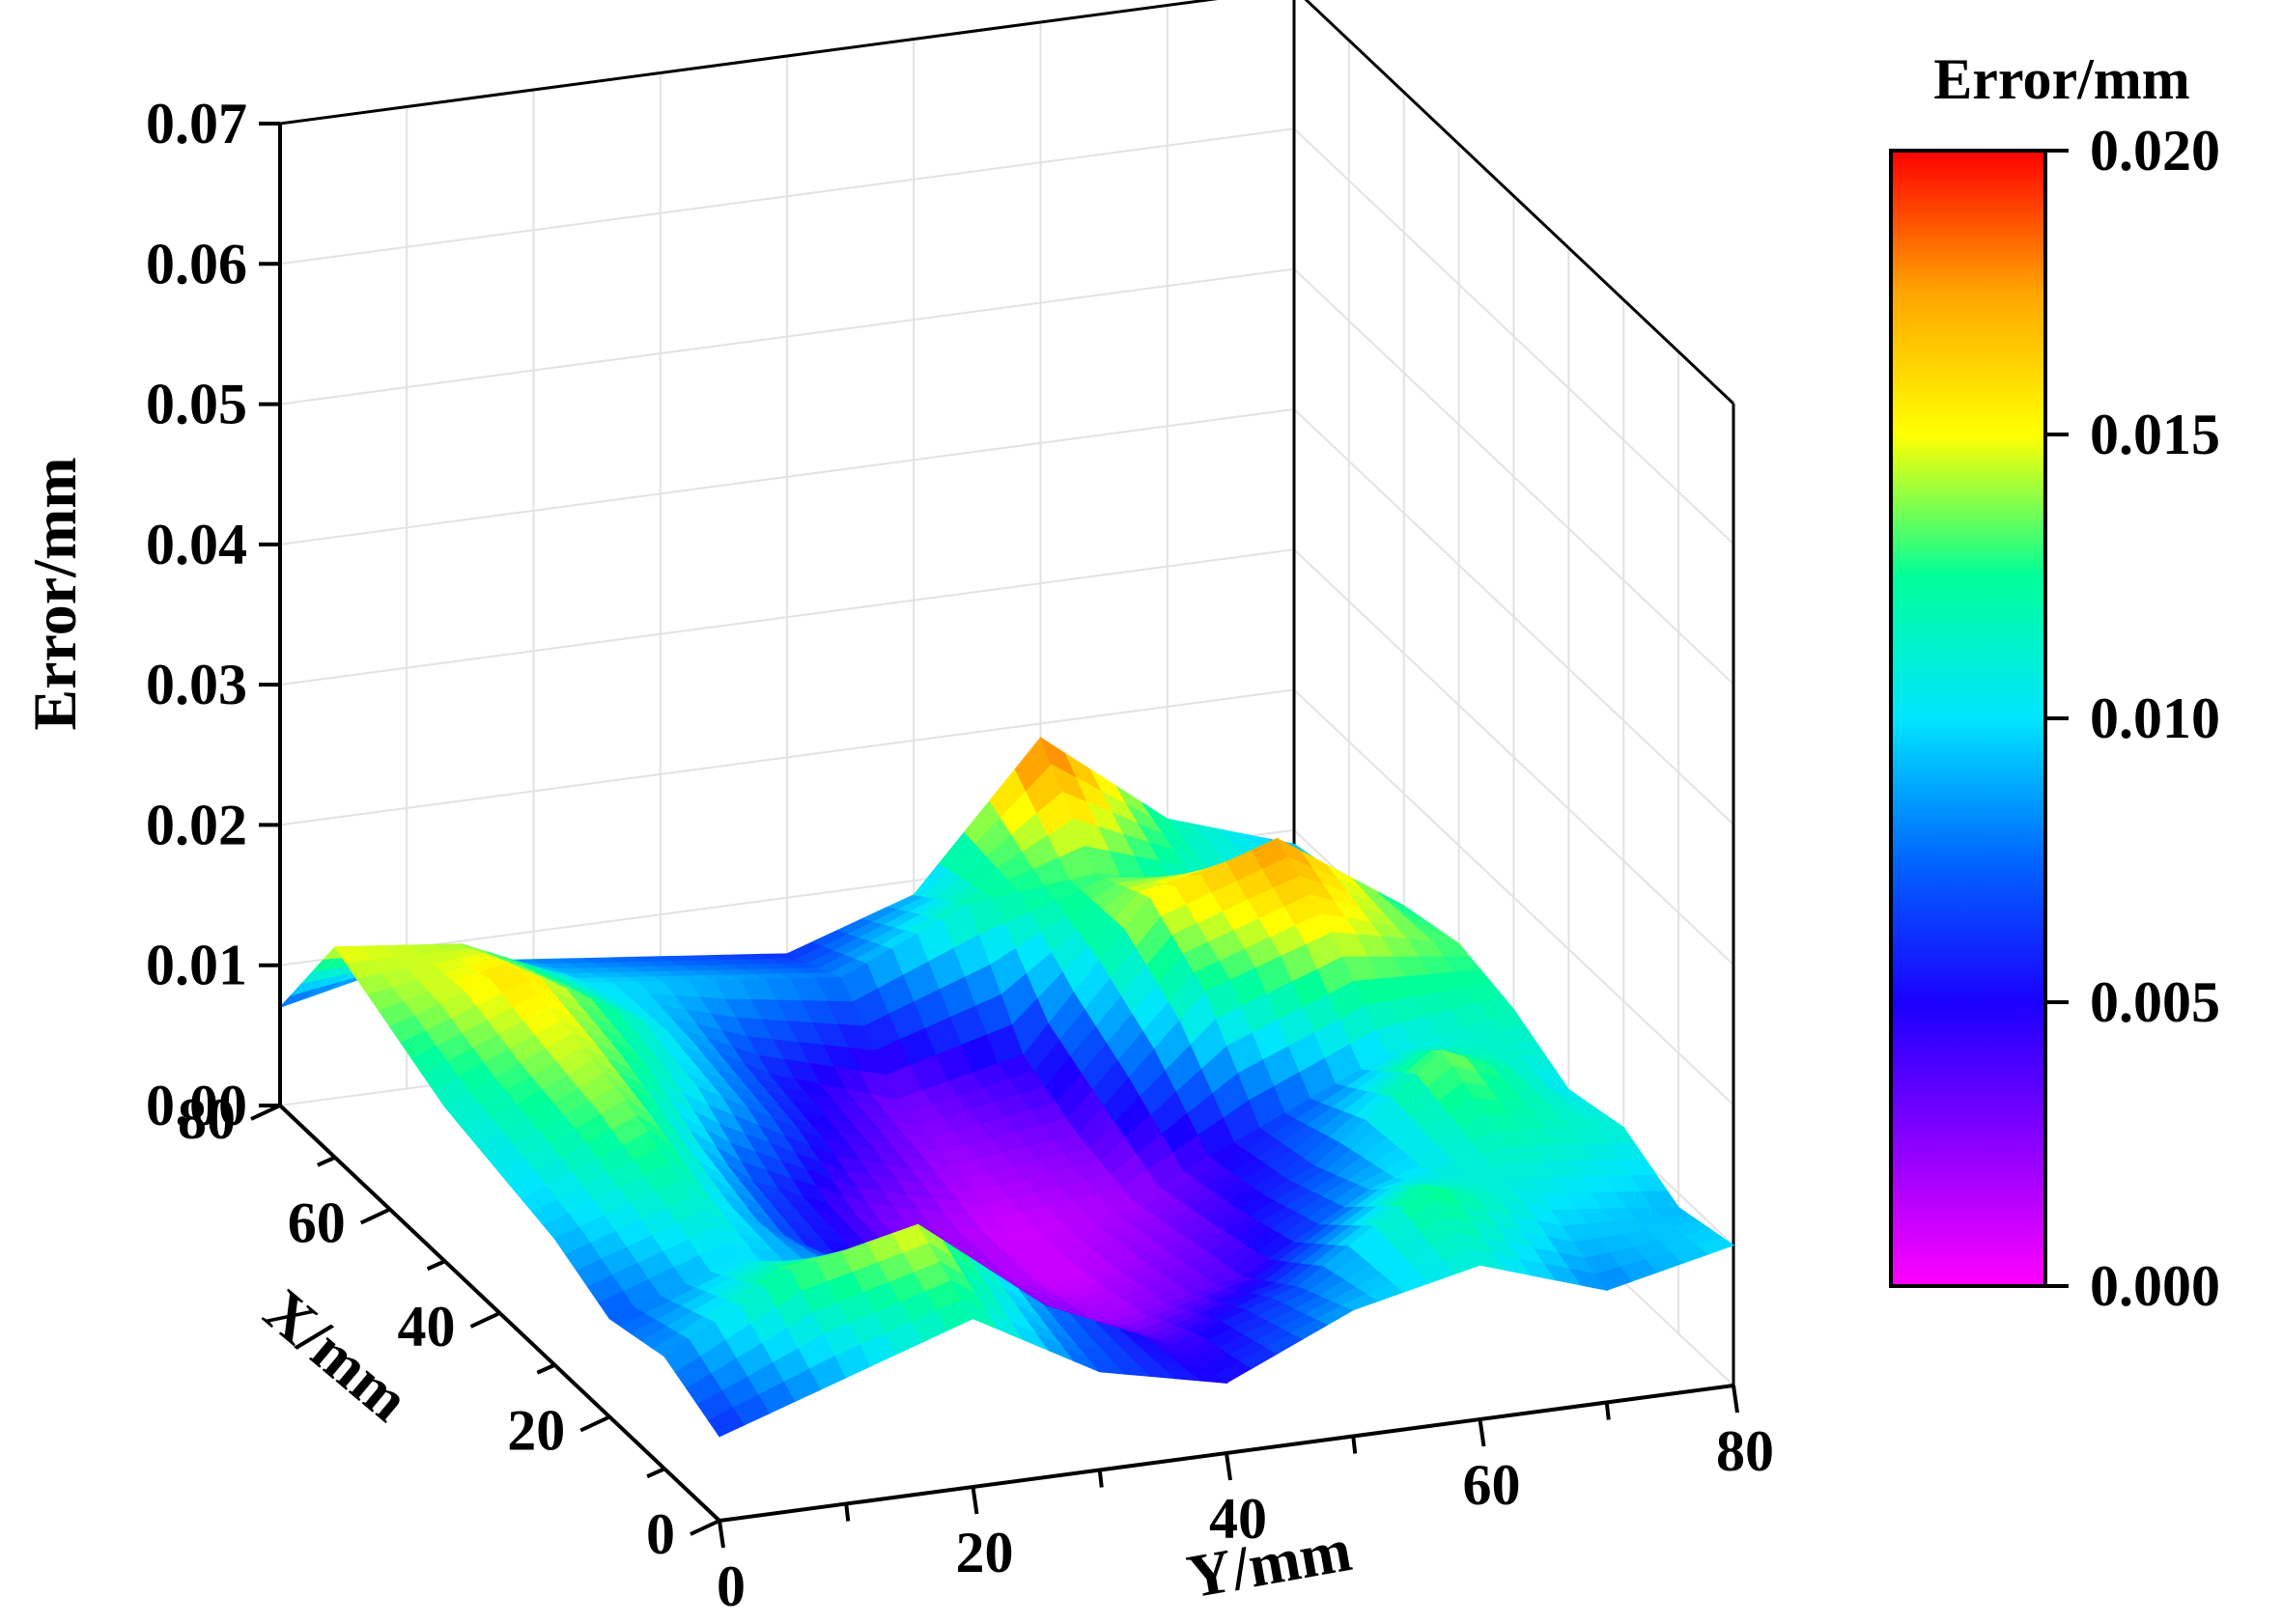 The width and height of the screenshot is (2282, 1624). What do you see at coordinates (985, 1553) in the screenshot?
I see `y-tick-label: 20` at bounding box center [985, 1553].